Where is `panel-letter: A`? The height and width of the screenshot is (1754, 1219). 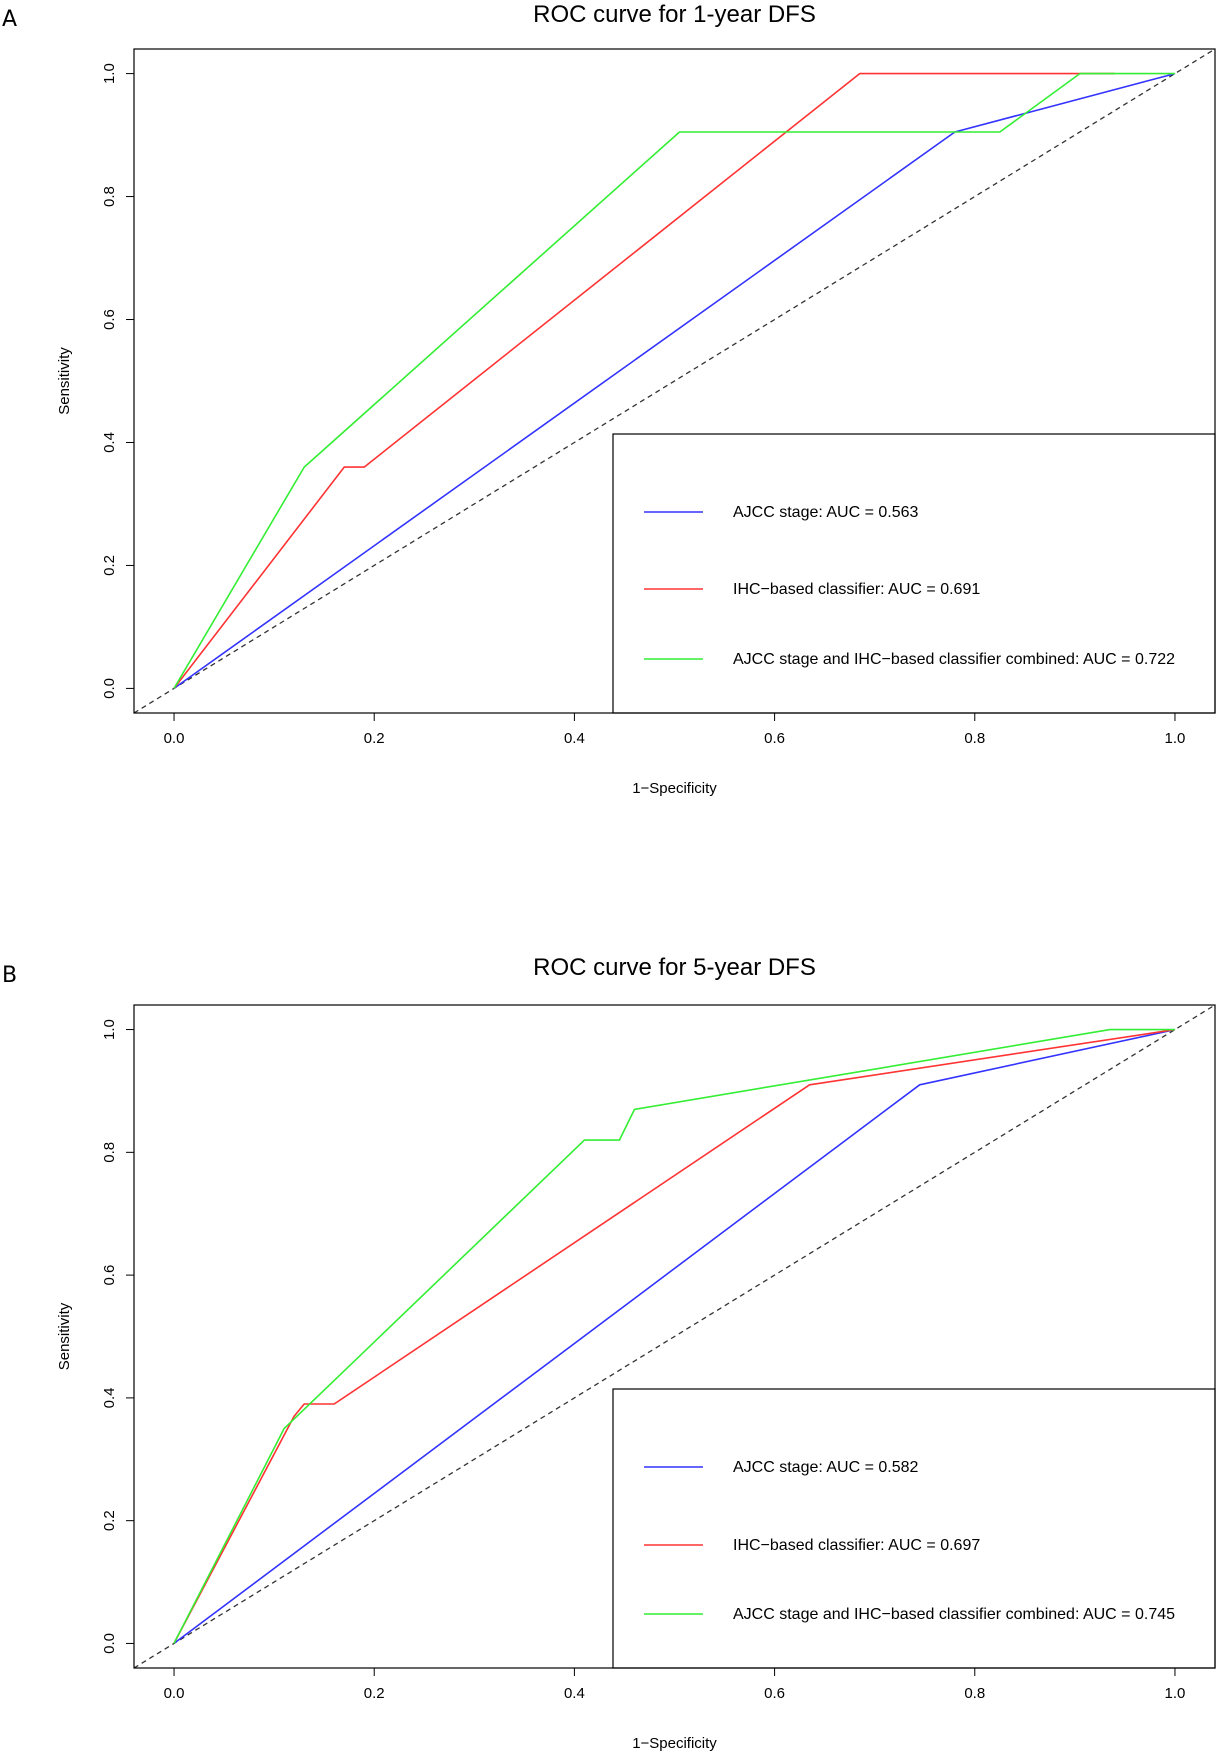
panel-letter: A is located at coordinates (9, 19).